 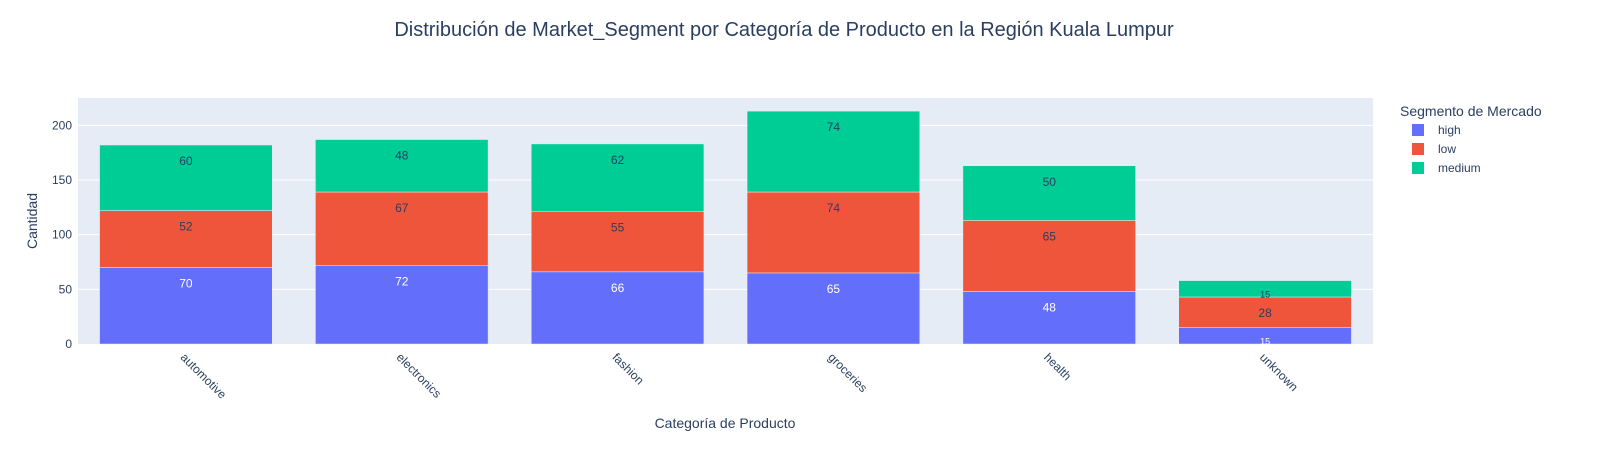 I want to click on bar-medium-electronics, so click(x=402, y=166).